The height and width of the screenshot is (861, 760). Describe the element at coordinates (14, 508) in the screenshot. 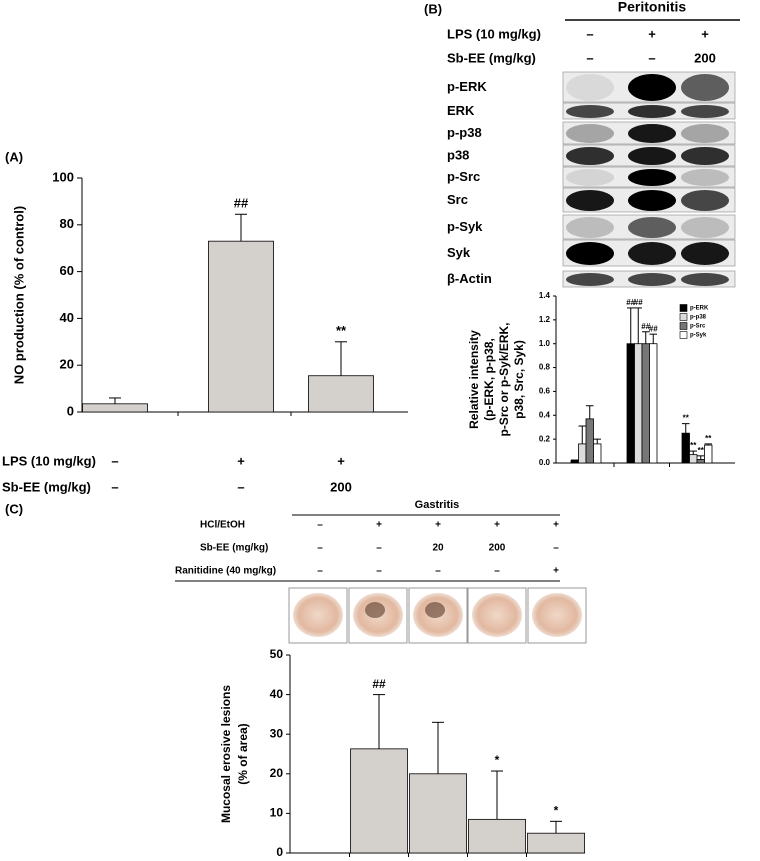

I see `panel-label: (C)` at that location.